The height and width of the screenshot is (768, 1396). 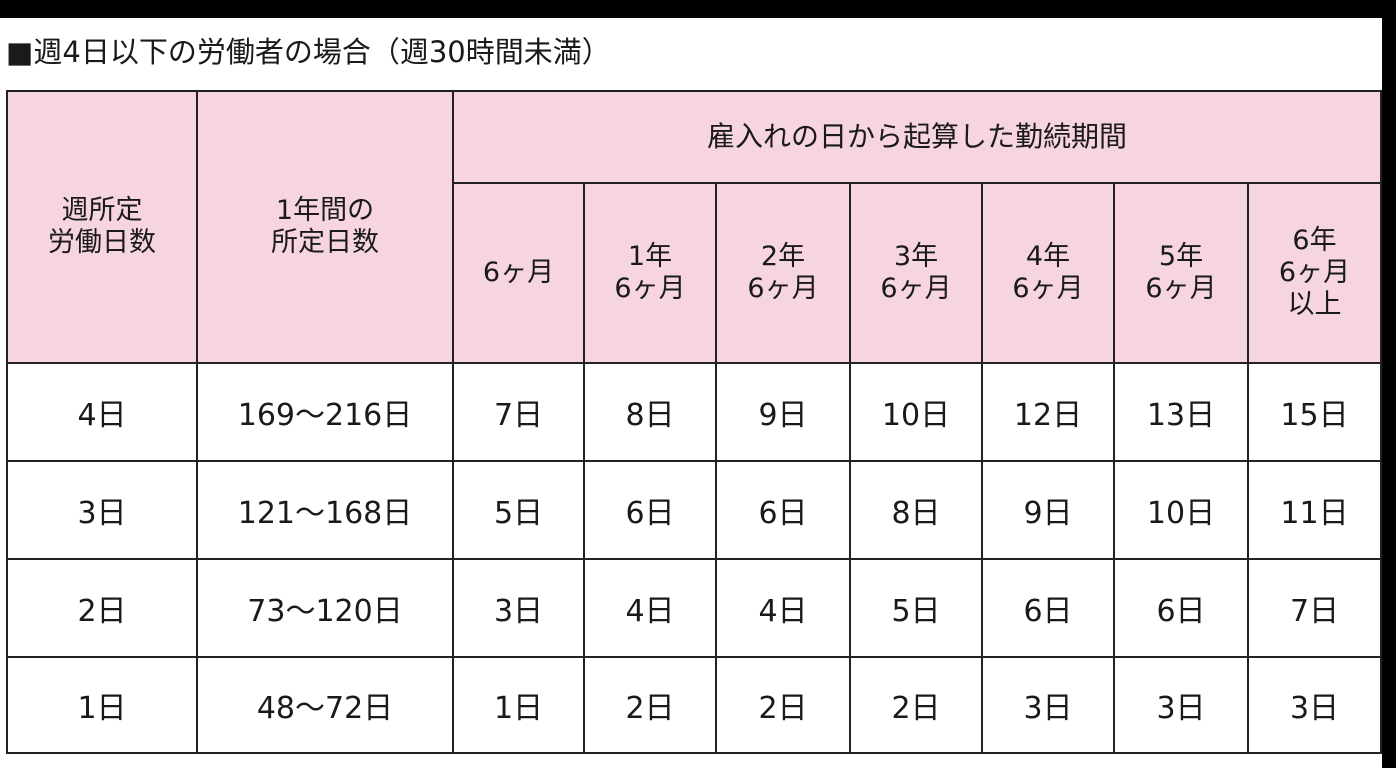 I want to click on header-period: 6ヶ月, so click(x=518, y=273).